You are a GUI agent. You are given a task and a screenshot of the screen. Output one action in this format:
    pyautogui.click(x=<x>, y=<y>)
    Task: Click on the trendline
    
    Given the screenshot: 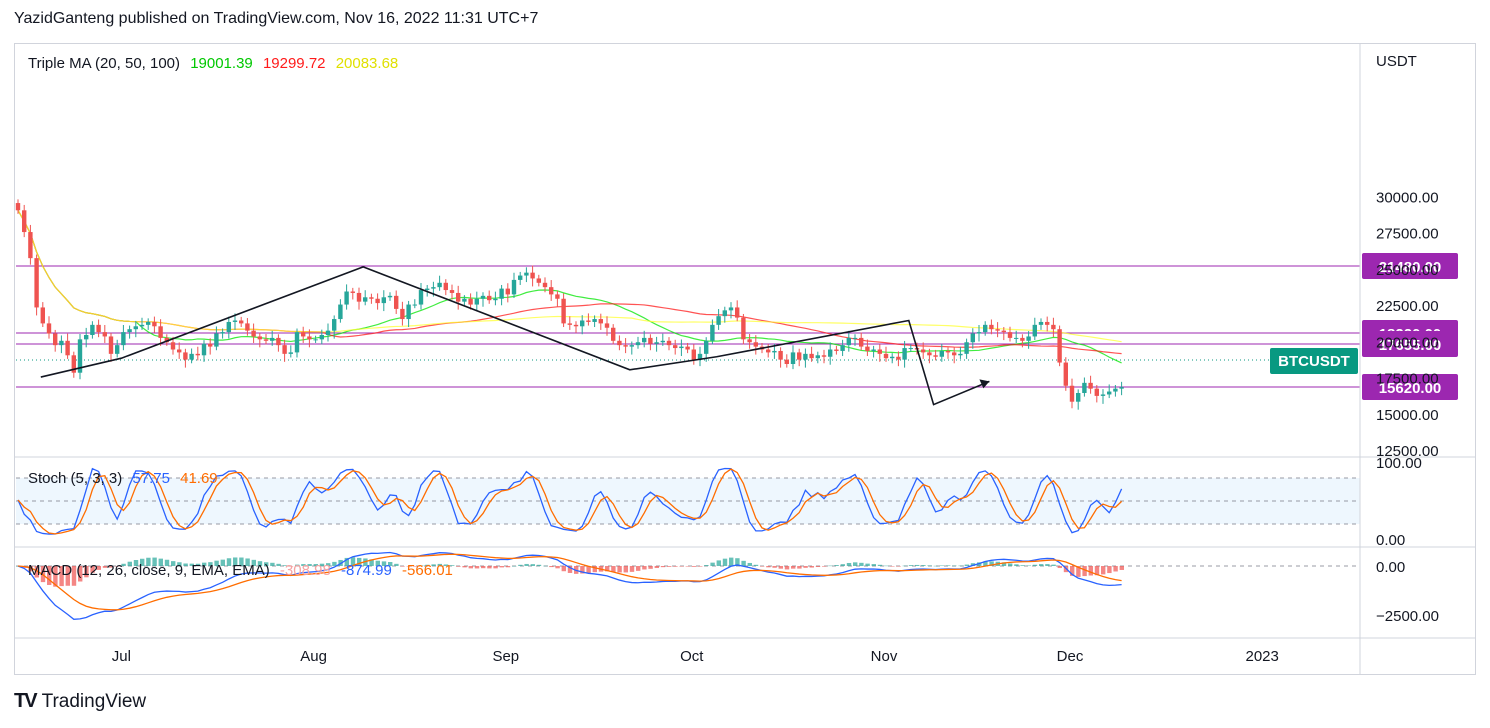 What is the action you would take?
    pyautogui.click(x=515, y=335)
    